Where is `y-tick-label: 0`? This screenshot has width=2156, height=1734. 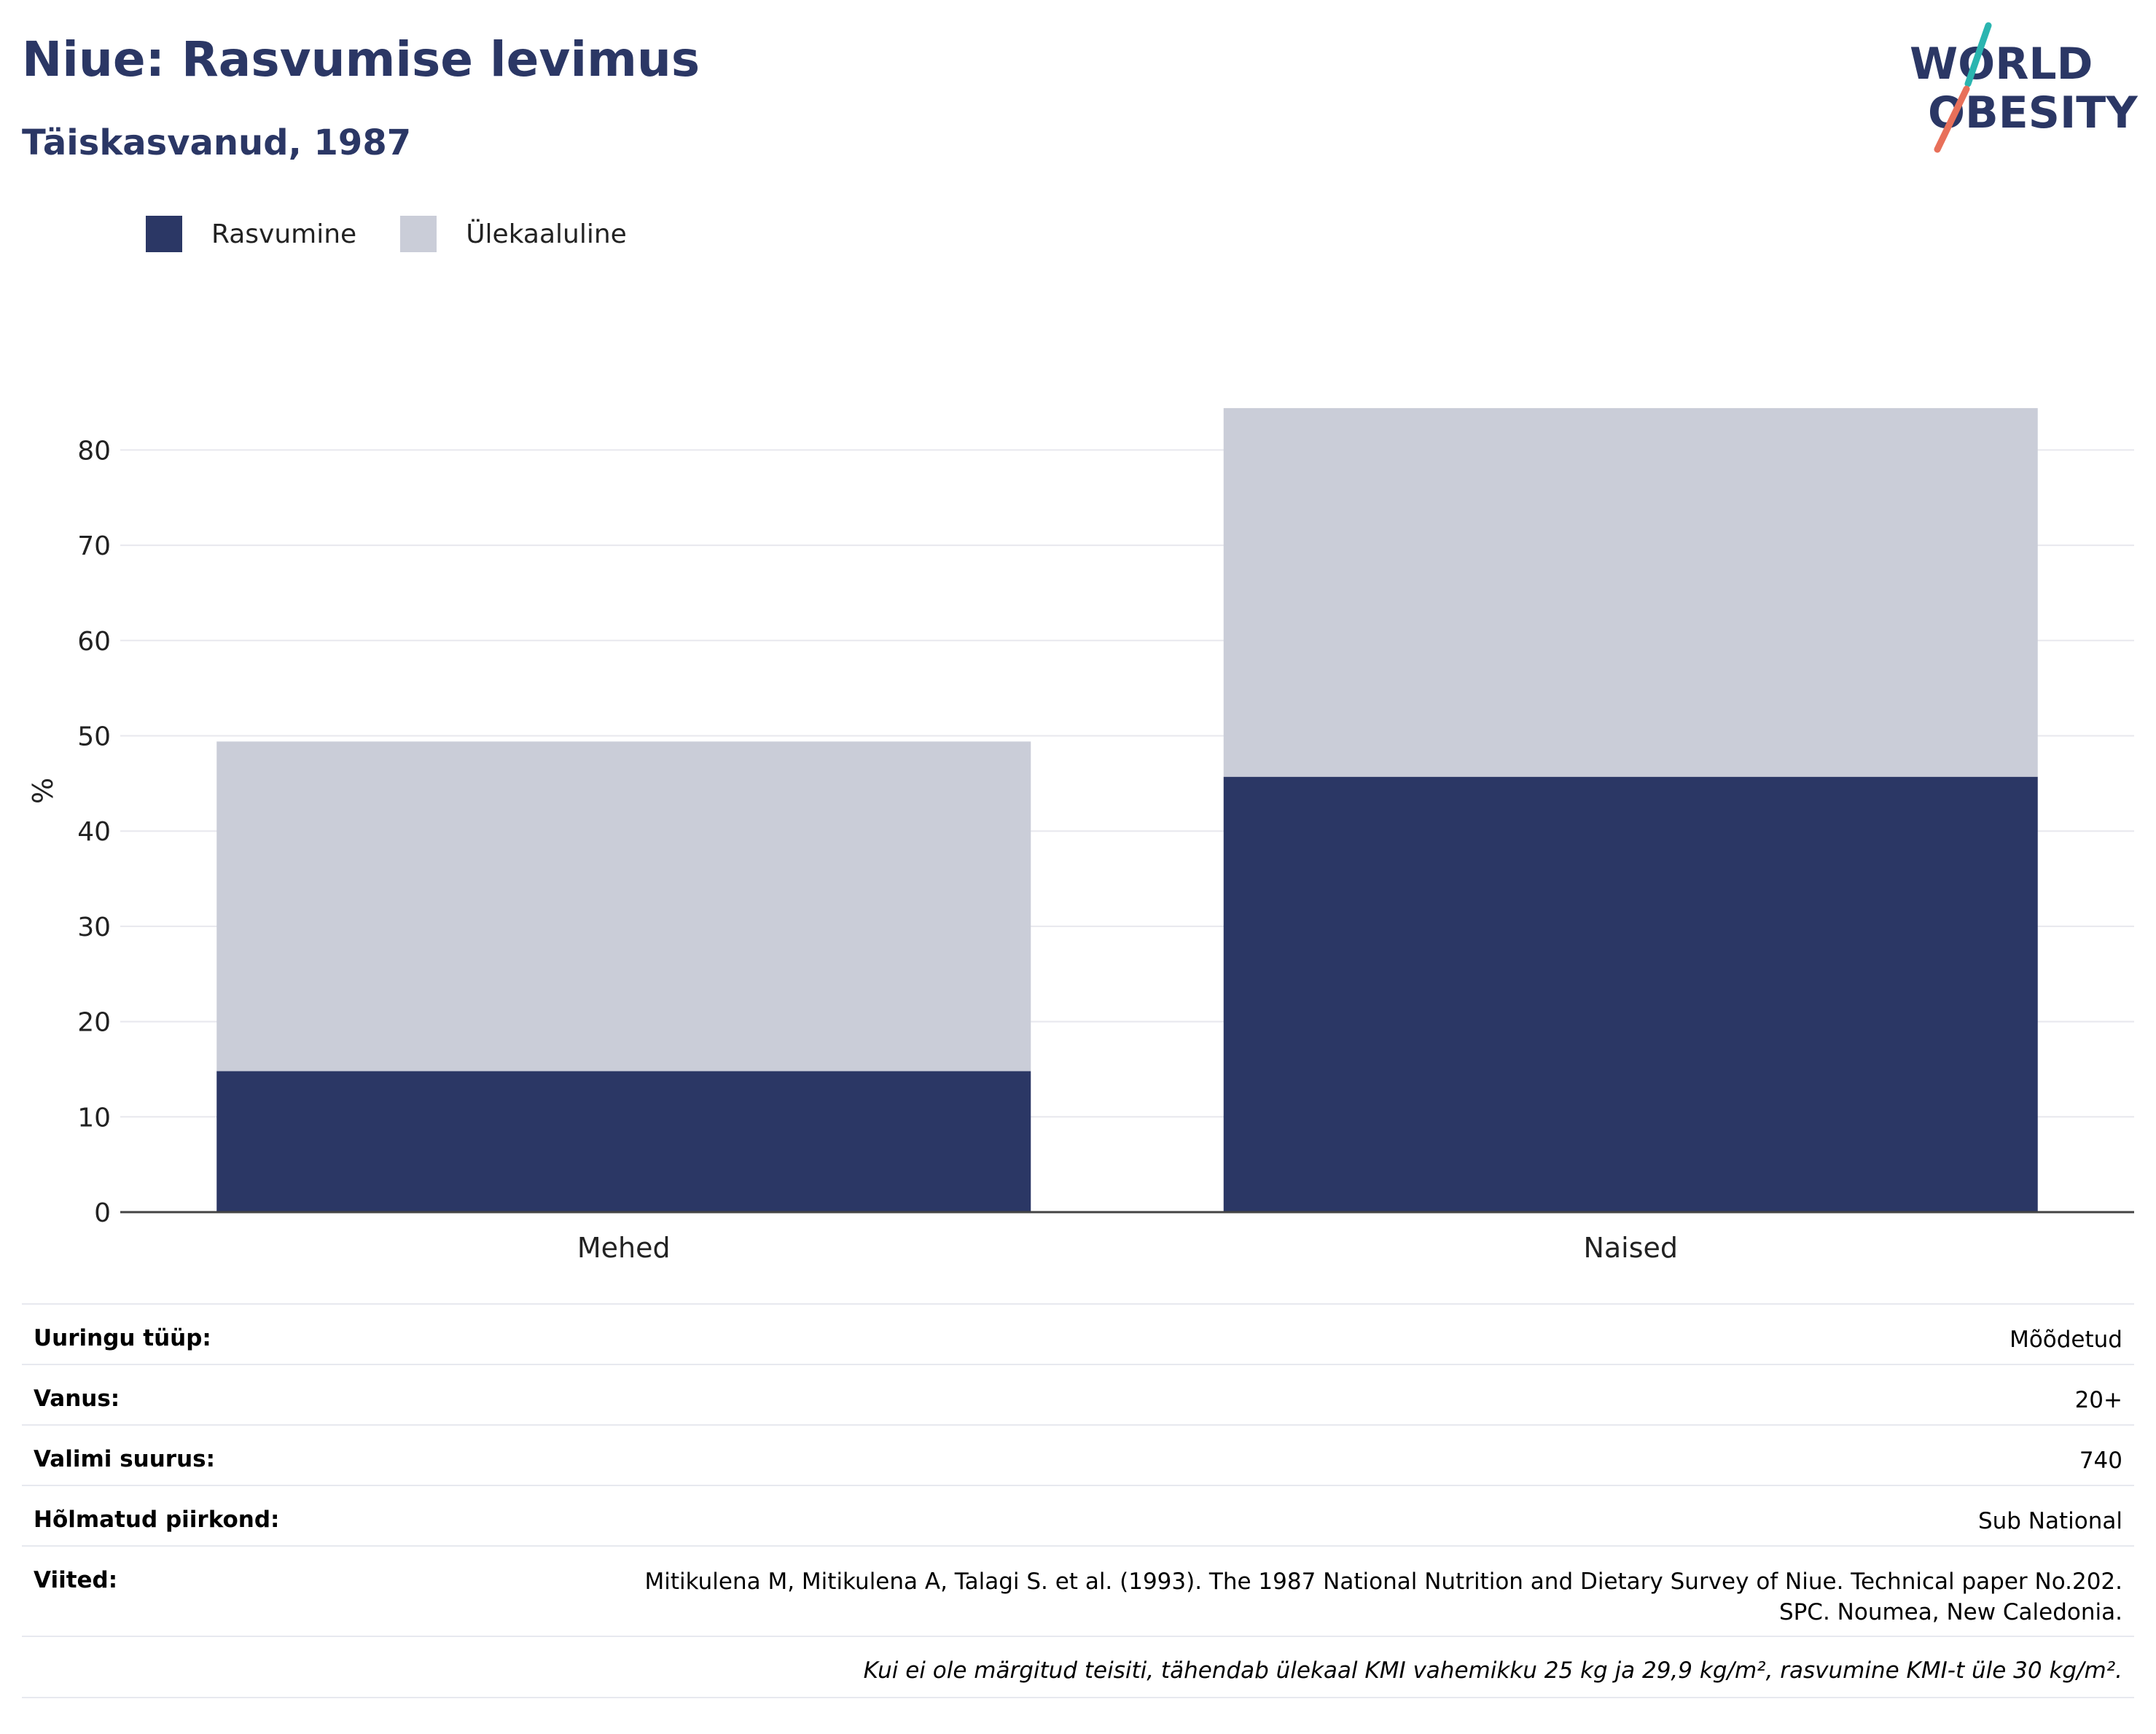 y-tick-label: 0 is located at coordinates (102, 1213).